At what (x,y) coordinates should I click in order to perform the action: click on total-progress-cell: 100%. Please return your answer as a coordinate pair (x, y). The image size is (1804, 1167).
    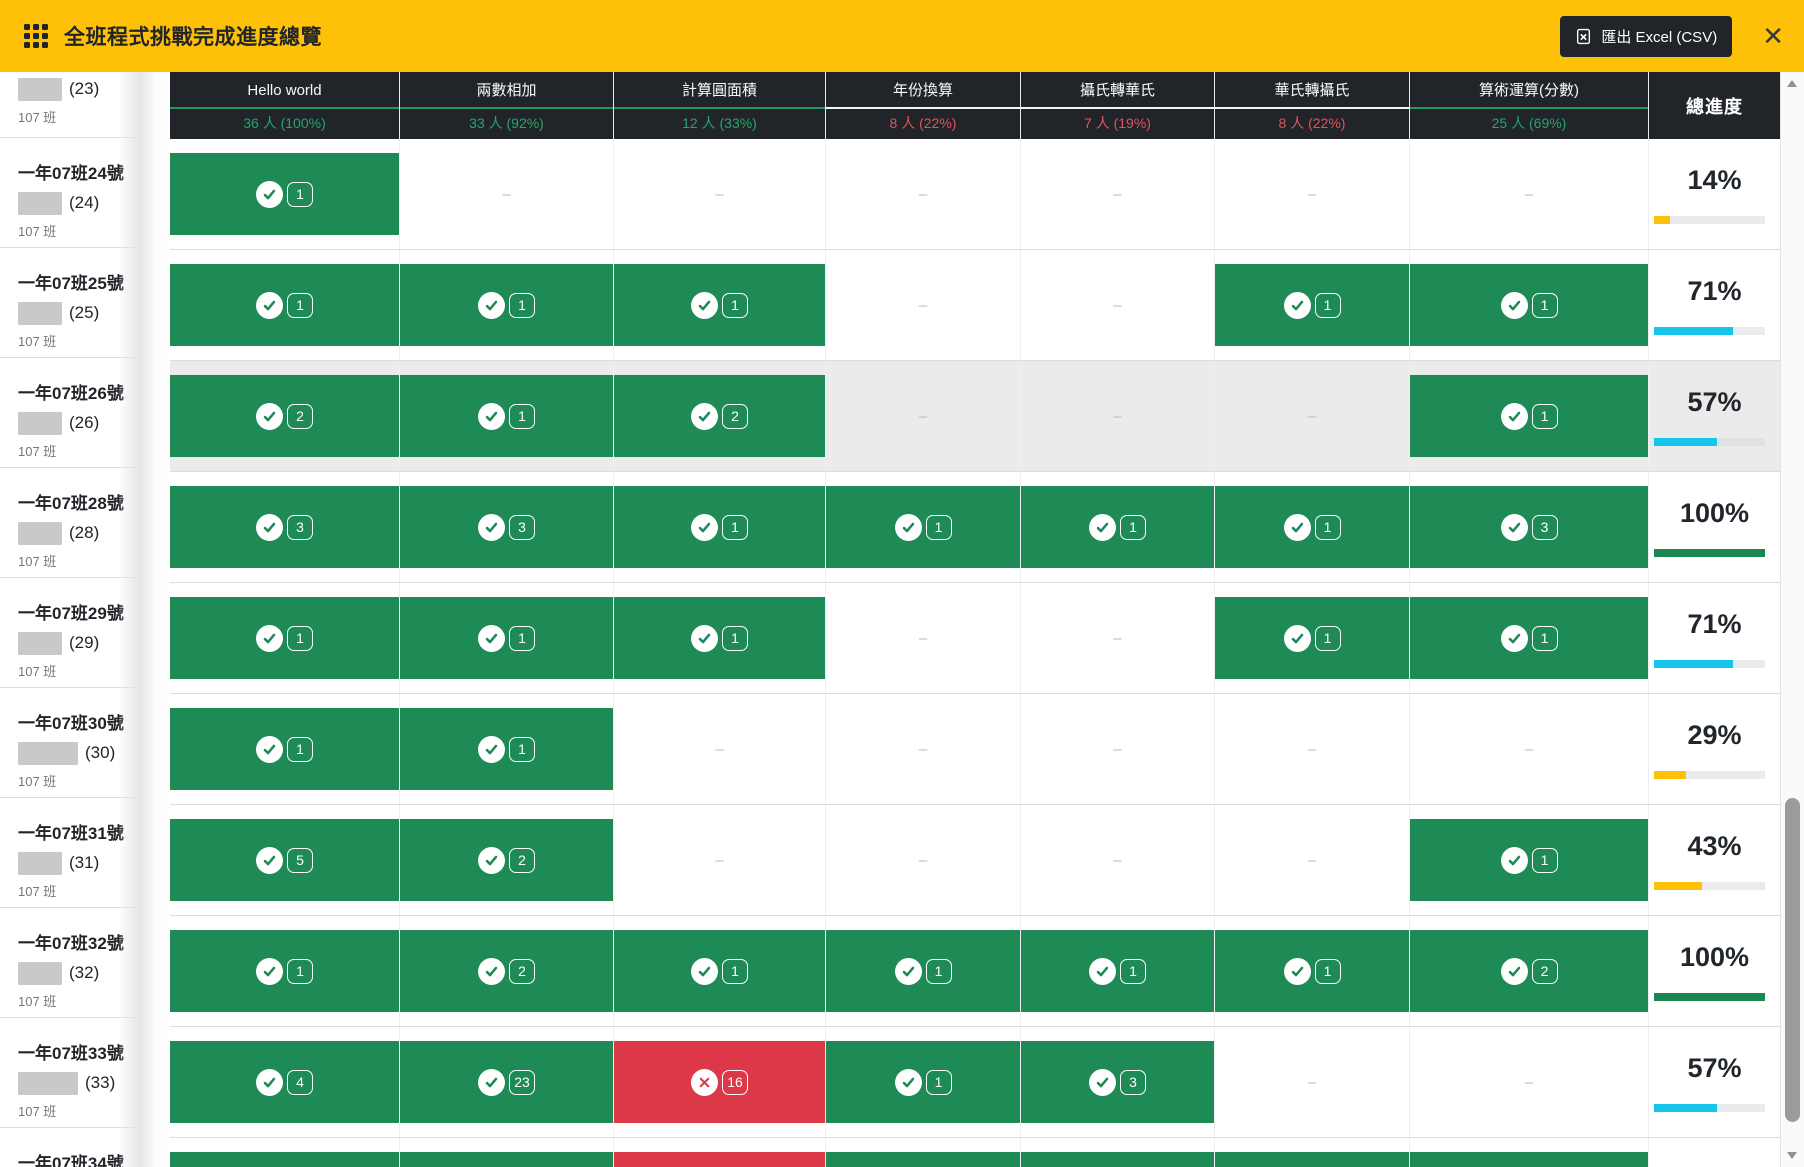
    Looking at the image, I should click on (1714, 971).